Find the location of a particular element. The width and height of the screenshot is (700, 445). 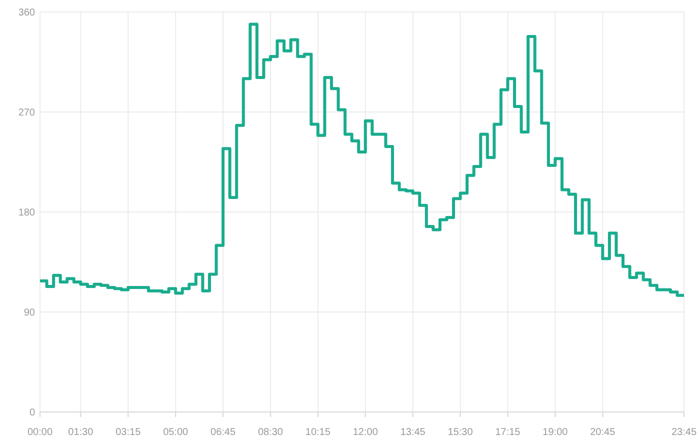

y-tick-label: 360 is located at coordinates (27, 13).